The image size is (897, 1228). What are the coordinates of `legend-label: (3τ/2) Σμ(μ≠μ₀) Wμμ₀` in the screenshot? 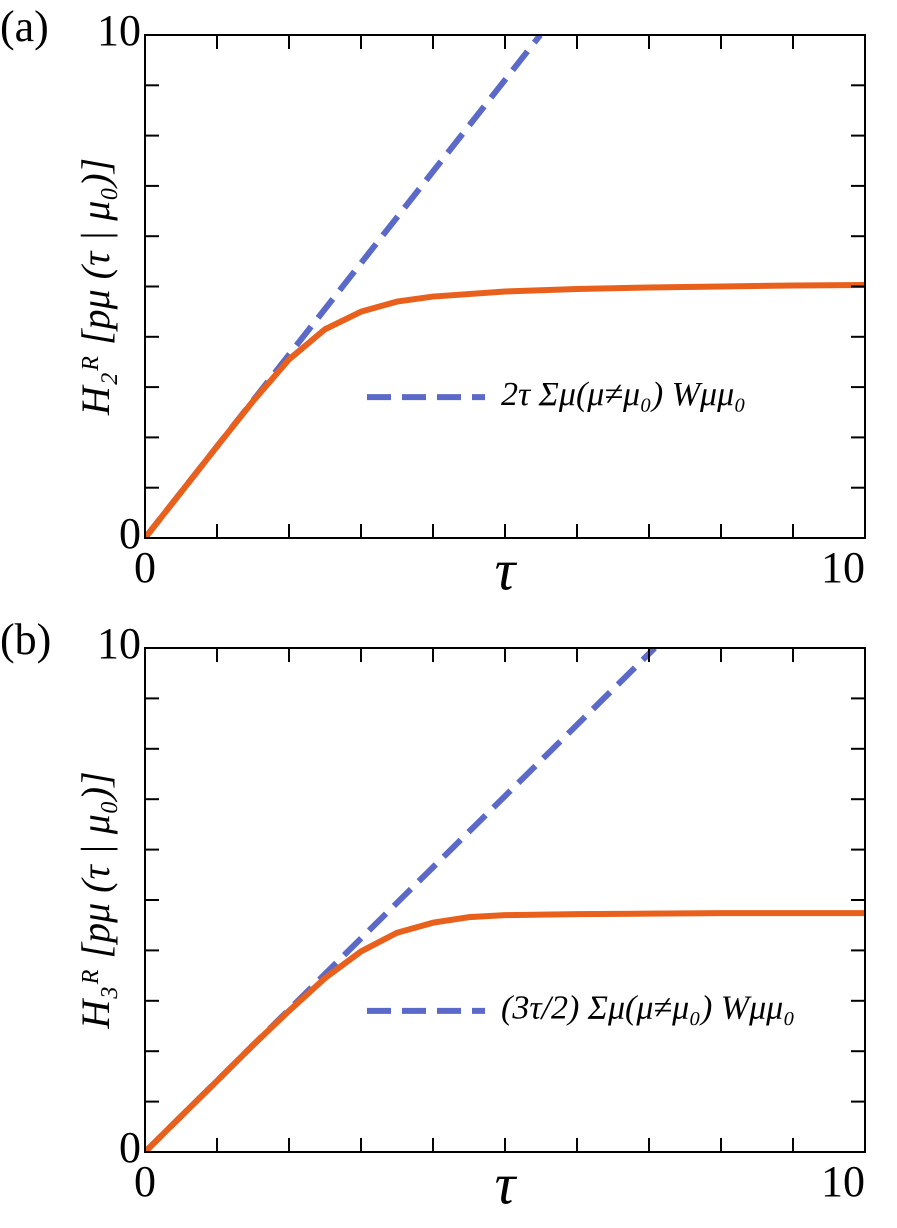 It's located at (648, 1008).